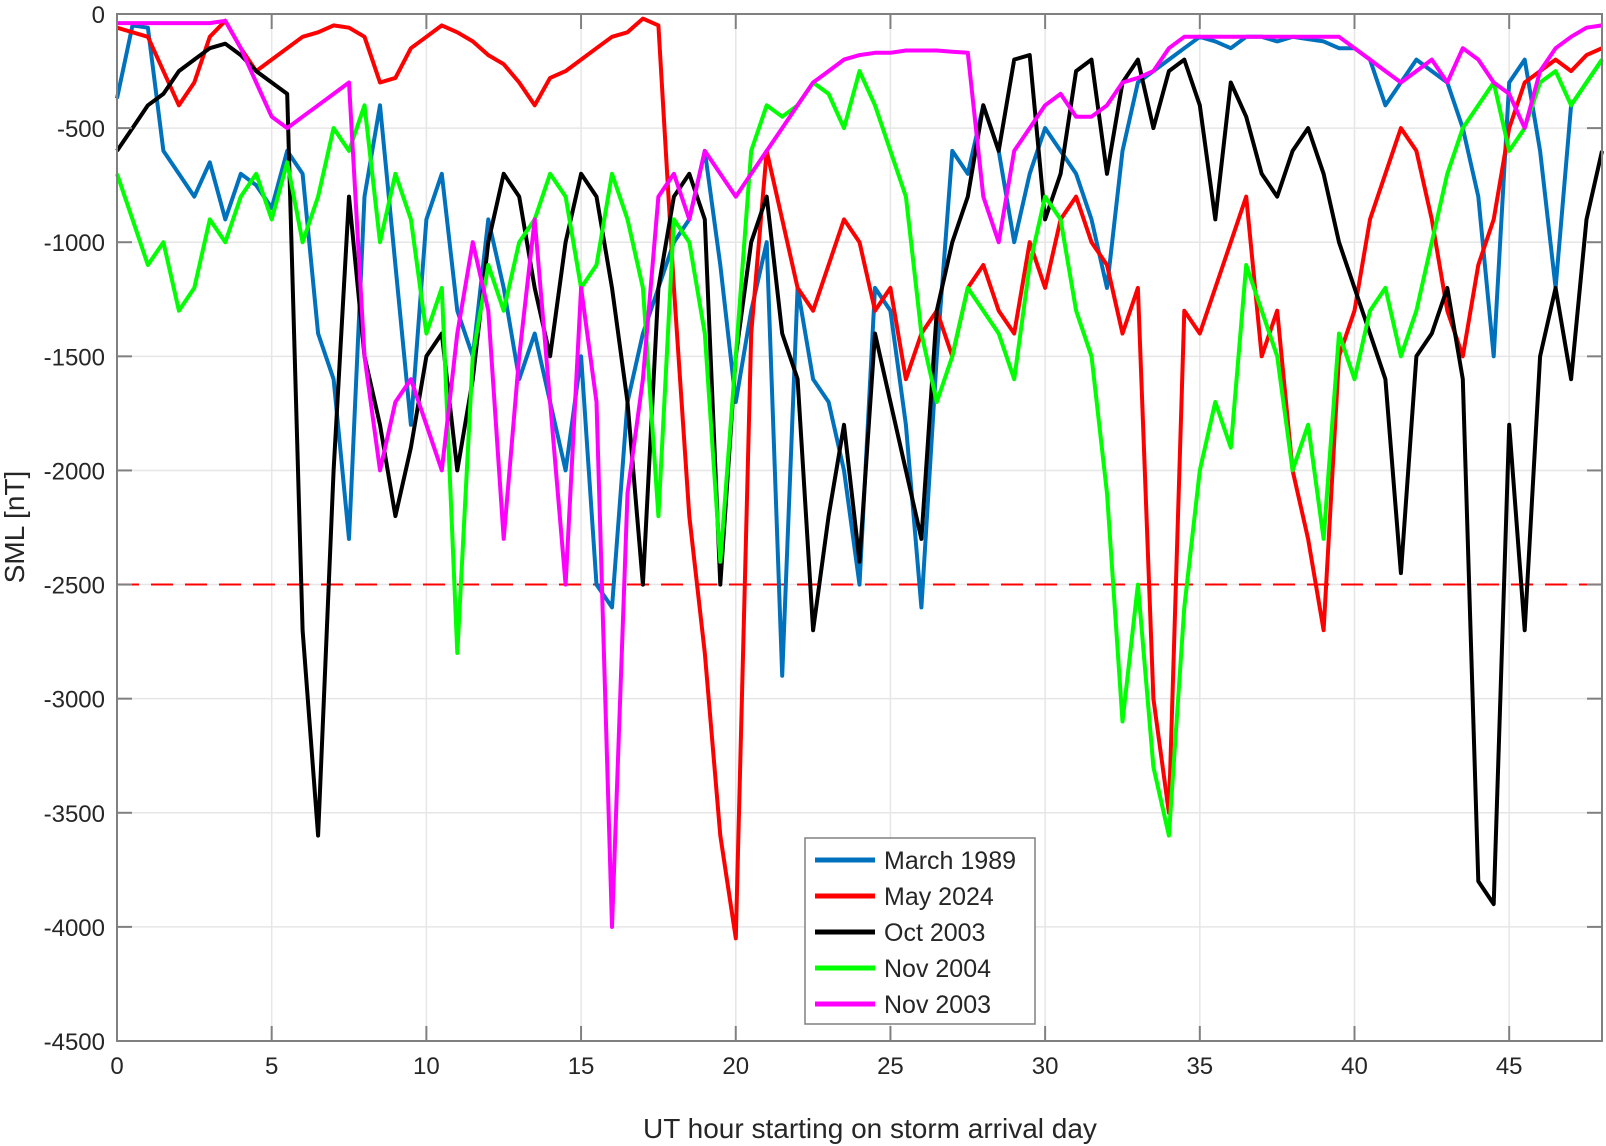  What do you see at coordinates (1199, 1066) in the screenshot?
I see `x-tick-label: 35` at bounding box center [1199, 1066].